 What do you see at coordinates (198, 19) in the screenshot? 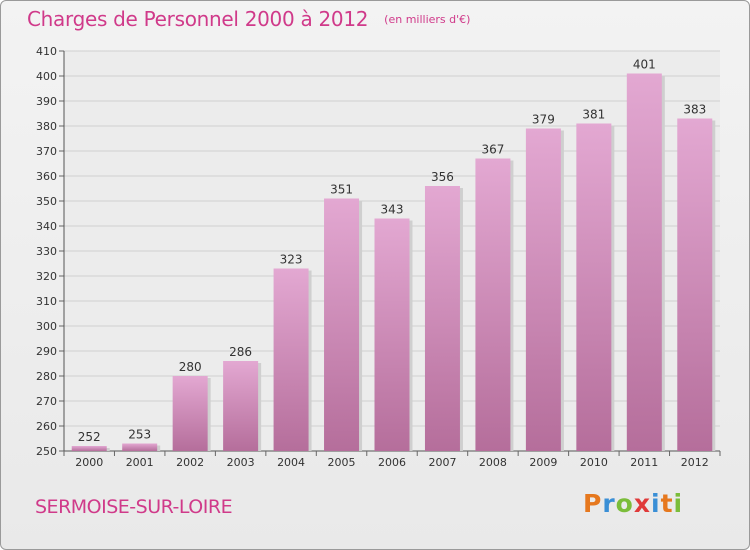
I see `chart-title: Charges de Personnel 2000 à 2012` at bounding box center [198, 19].